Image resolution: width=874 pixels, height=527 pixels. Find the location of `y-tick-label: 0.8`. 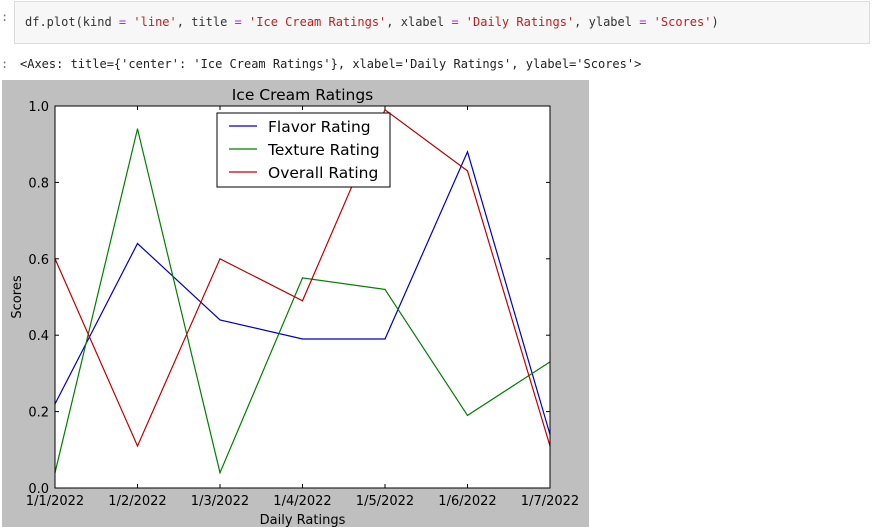

y-tick-label: 0.8 is located at coordinates (38, 183).